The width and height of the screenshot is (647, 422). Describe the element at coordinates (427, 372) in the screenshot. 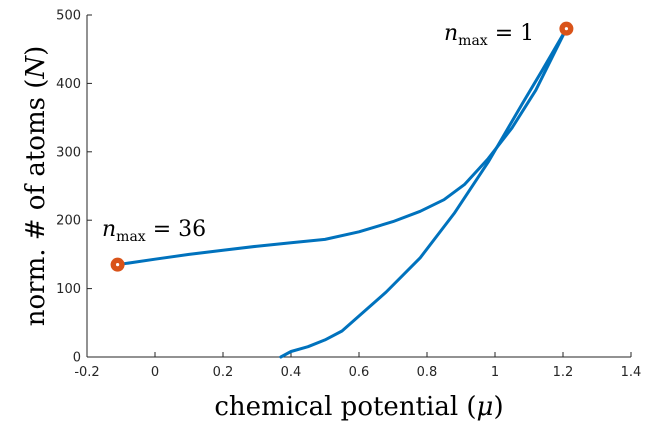

I see `x-tick-label: 0.8` at that location.